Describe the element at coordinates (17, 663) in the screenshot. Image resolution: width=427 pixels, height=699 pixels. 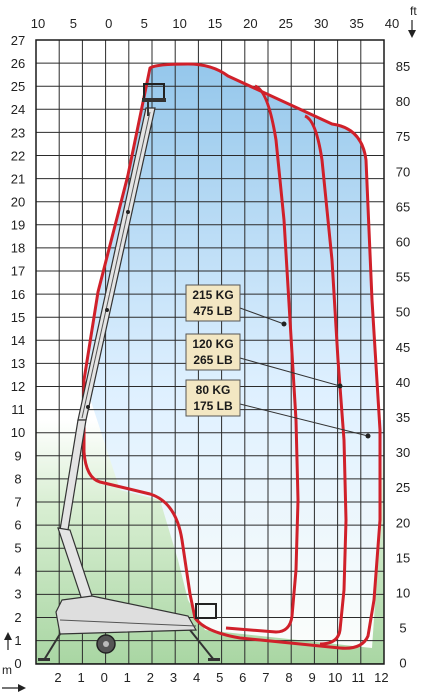
I see `left-axis-tick-label: 0` at that location.